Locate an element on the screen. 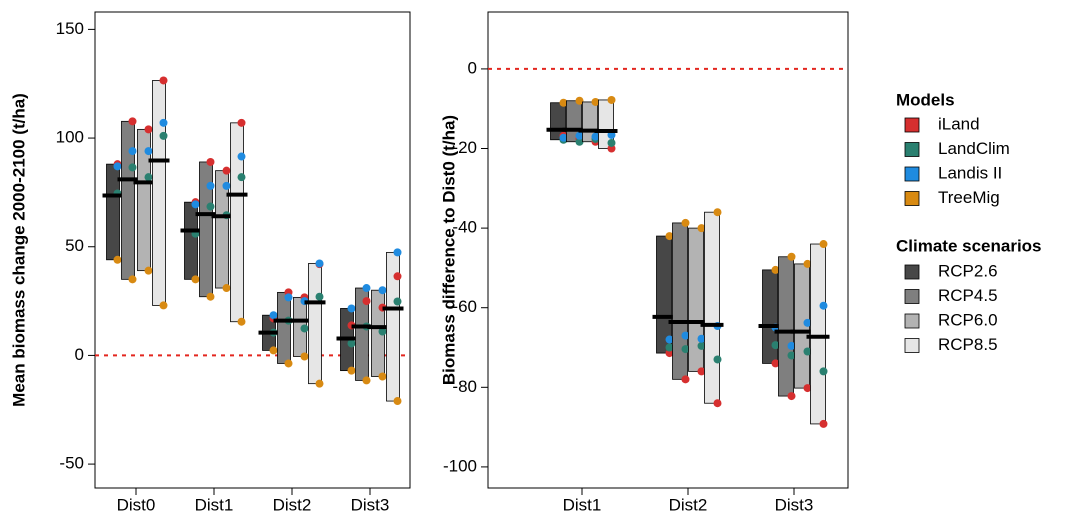 This screenshot has height=521, width=1075. y-tick-label: -20 is located at coordinates (464, 147).